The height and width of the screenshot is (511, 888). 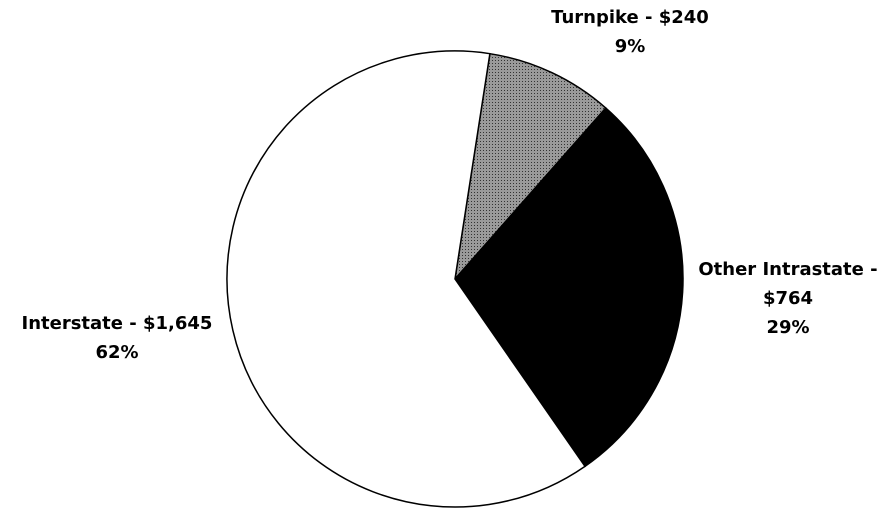 I want to click on percent-text: 29%, so click(x=788, y=327).